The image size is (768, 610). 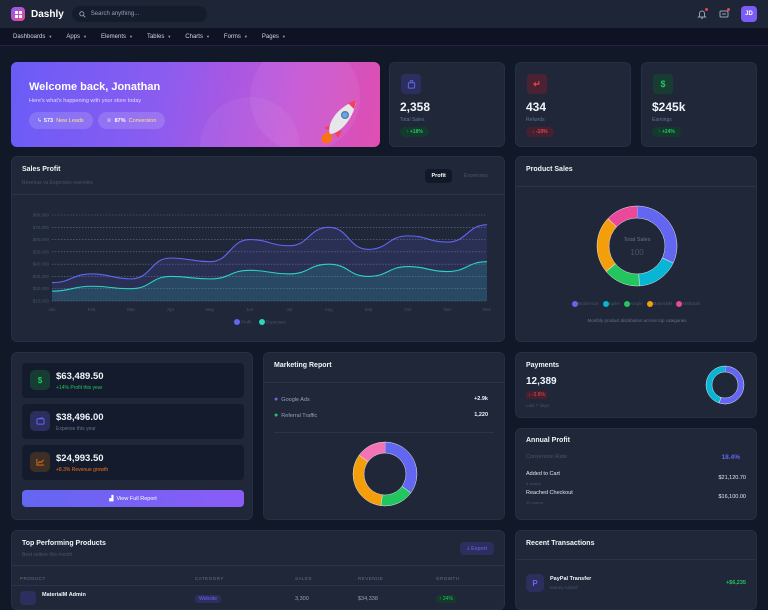 What do you see at coordinates (636, 385) in the screenshot?
I see `payments-card: Payments 12,389 ↓ -3.8% Last 7 days` at bounding box center [636, 385].